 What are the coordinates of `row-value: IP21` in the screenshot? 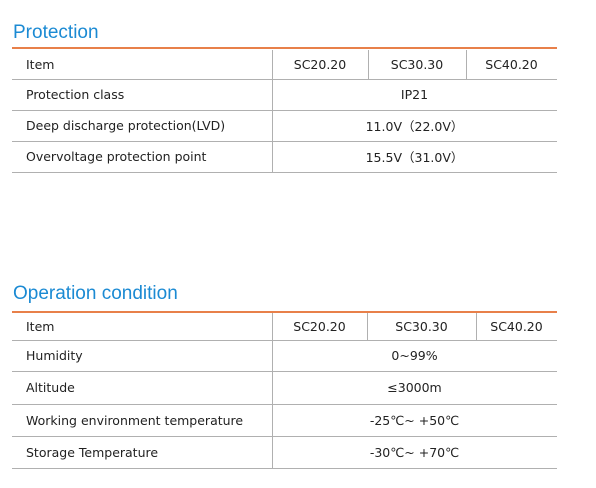 It's located at (414, 94).